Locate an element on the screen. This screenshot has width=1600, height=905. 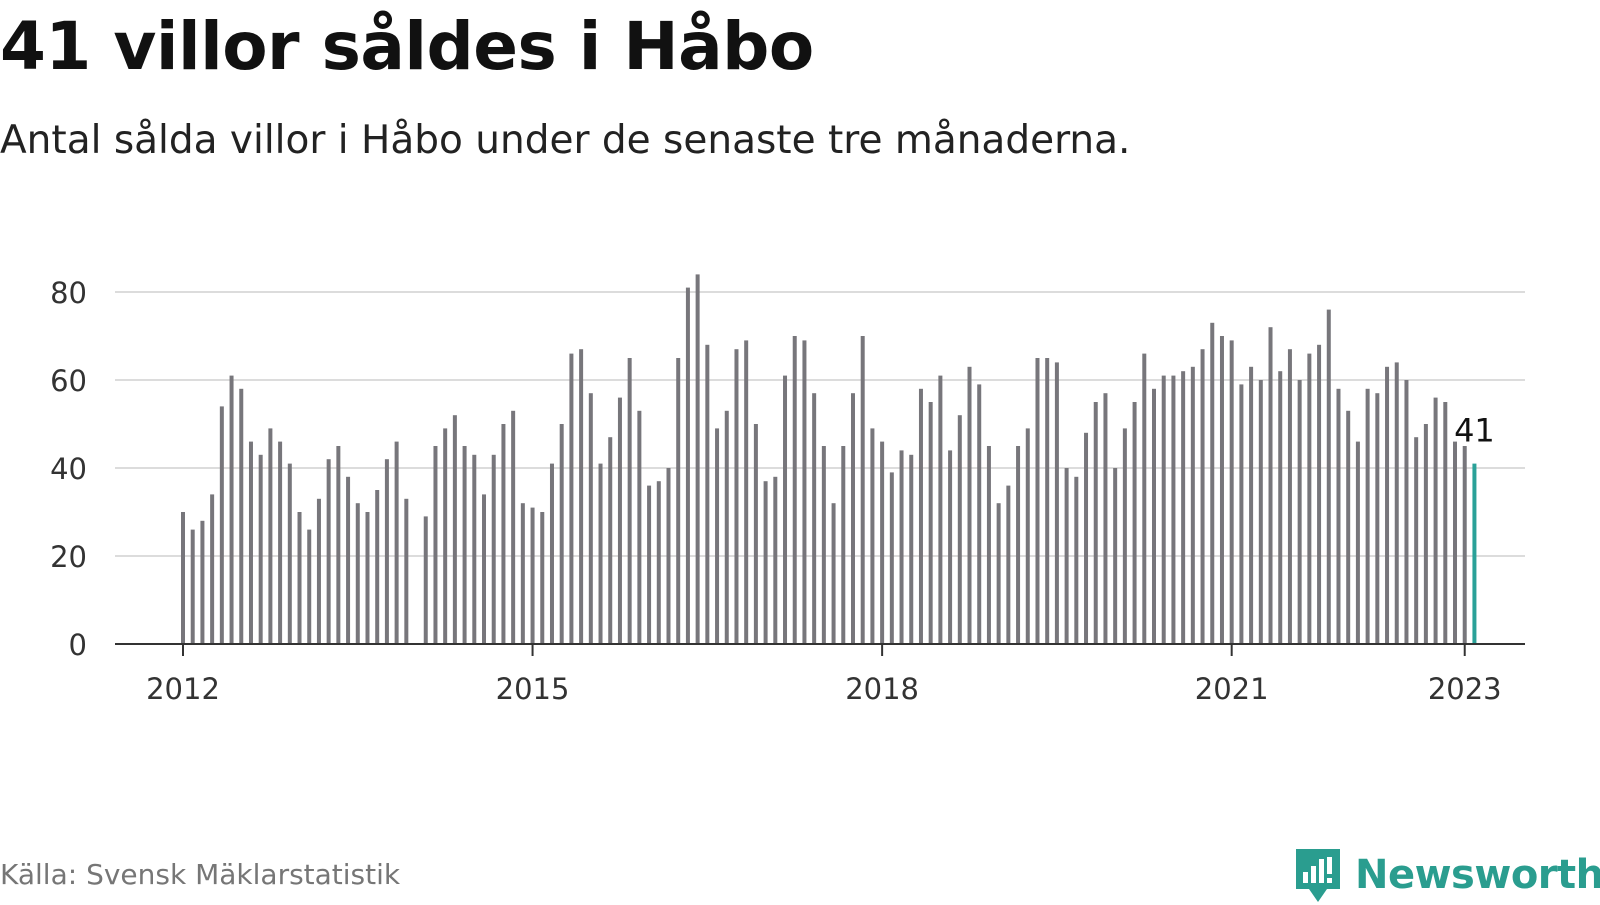
y-tick-label: 60 is located at coordinates (68, 381).